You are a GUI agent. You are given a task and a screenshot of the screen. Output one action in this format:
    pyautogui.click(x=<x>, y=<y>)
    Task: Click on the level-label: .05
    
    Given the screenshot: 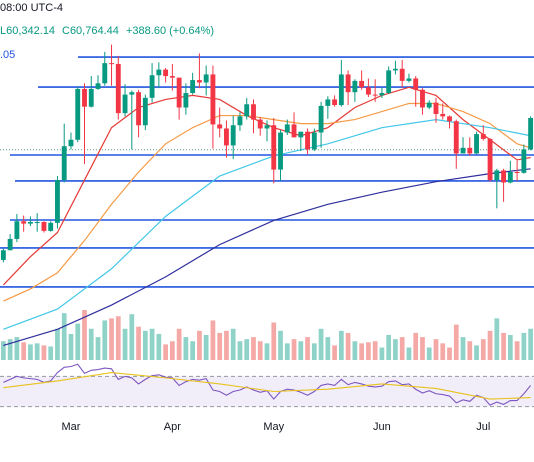 What is the action you would take?
    pyautogui.click(x=7, y=55)
    